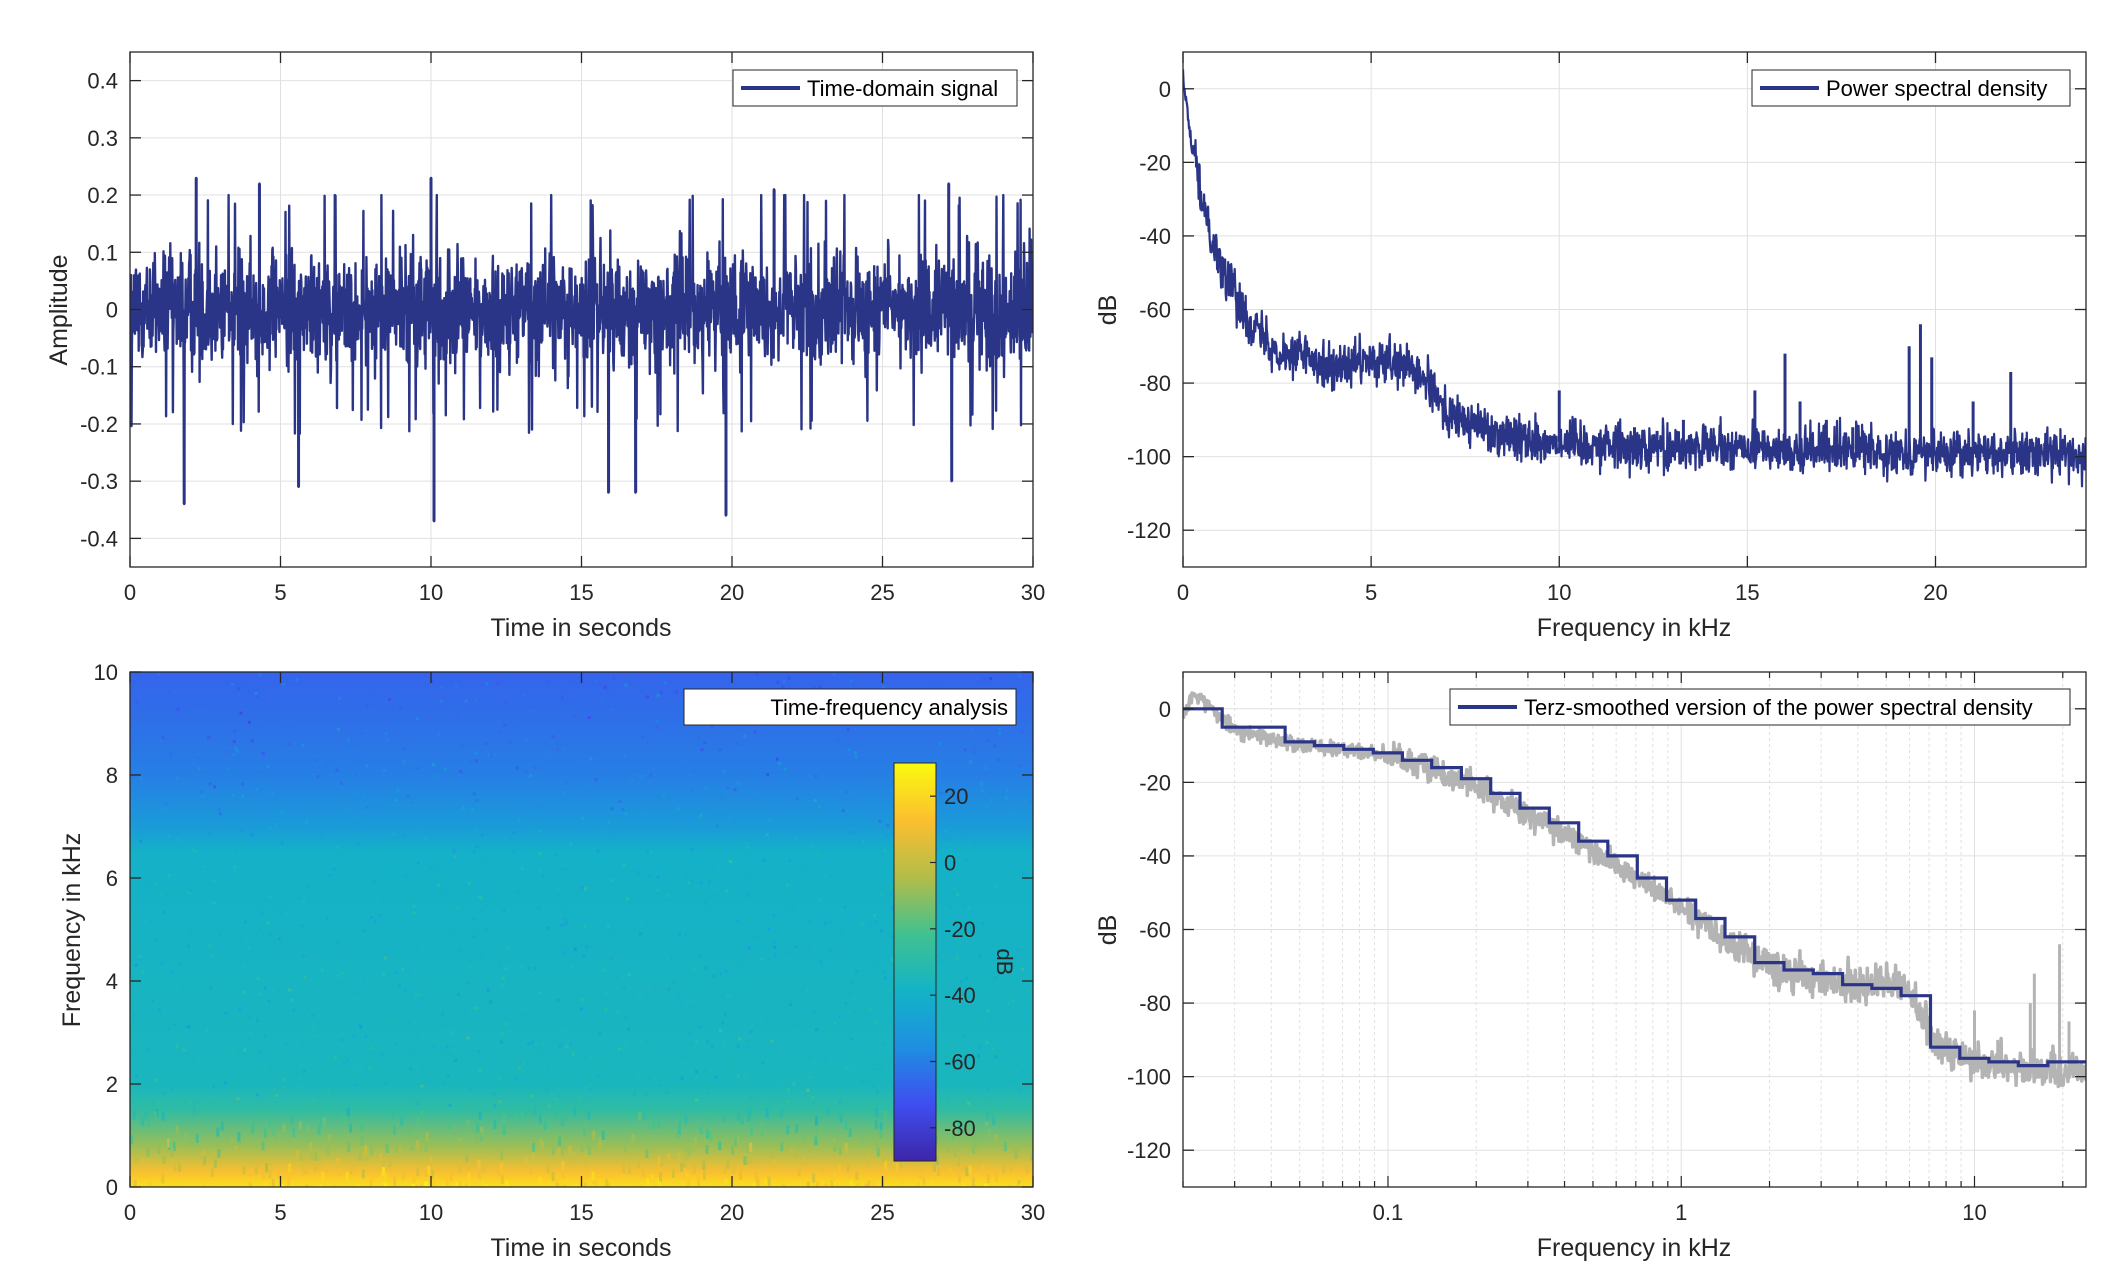 The image size is (2126, 1276). Describe the element at coordinates (1033, 1212) in the screenshot. I see `spectrogram-xtick-label-6: 30` at that location.